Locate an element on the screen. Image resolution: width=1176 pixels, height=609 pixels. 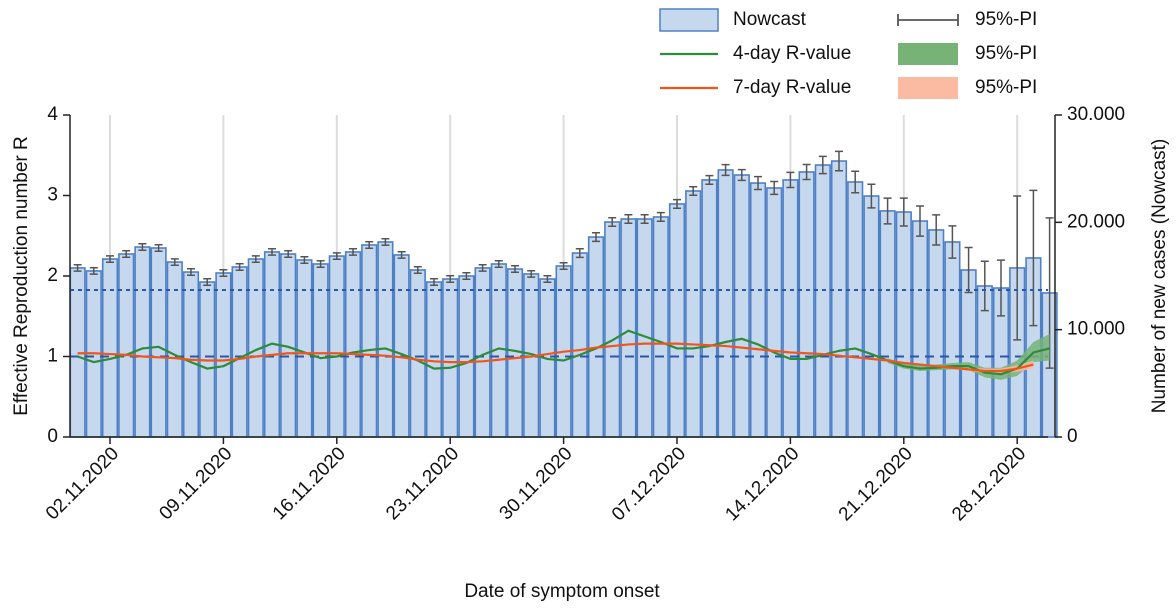
x-tick-label: 02.11.2020 is located at coordinates (82, 483).